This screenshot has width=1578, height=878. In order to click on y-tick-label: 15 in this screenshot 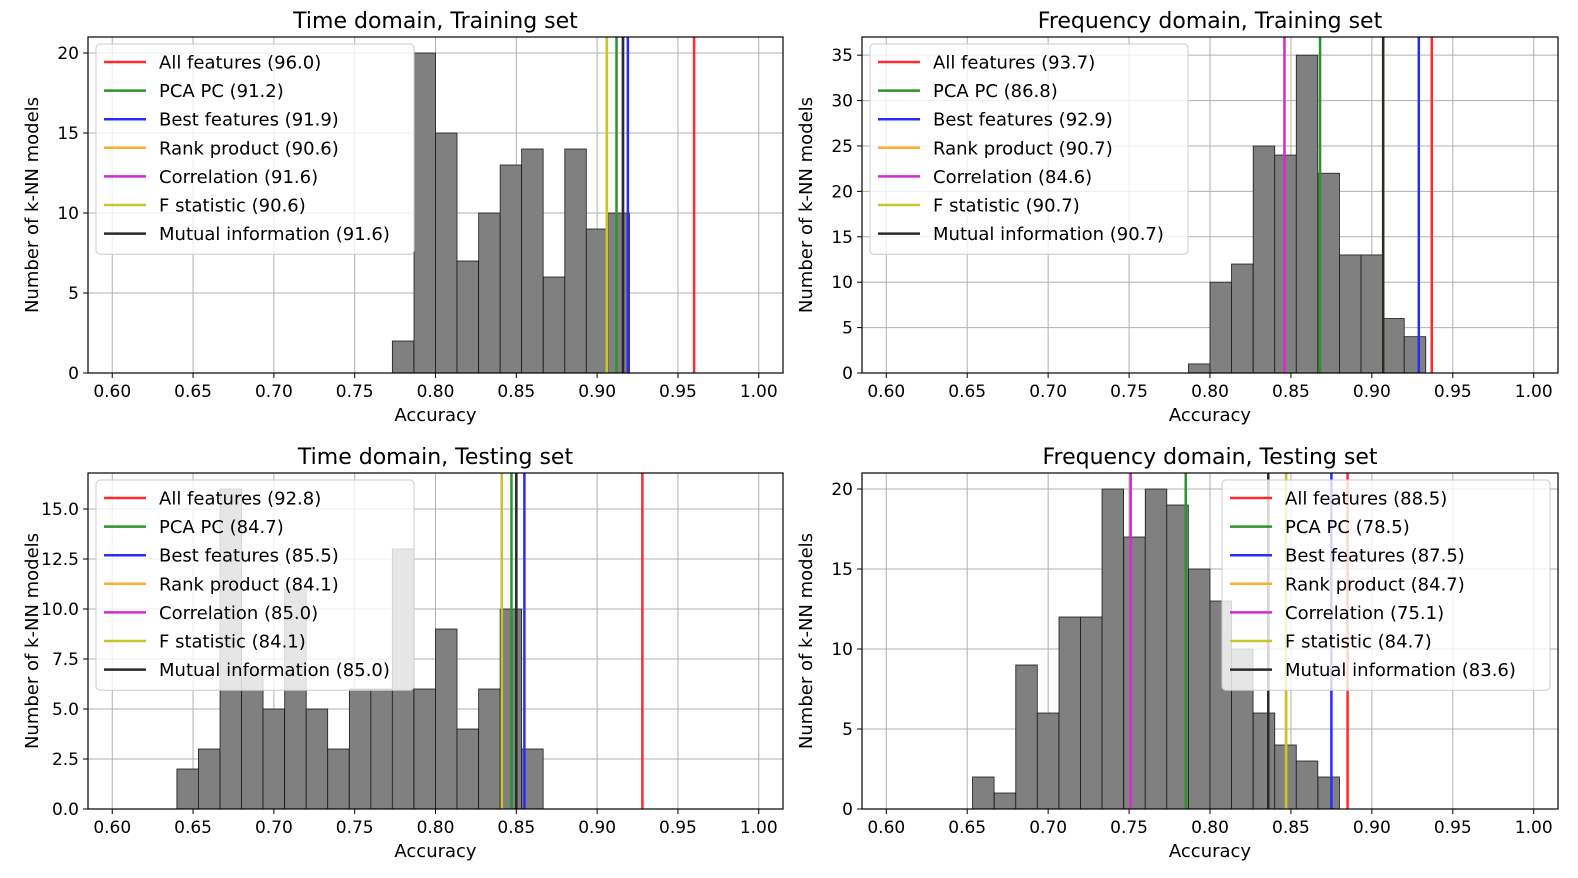, I will do `click(842, 238)`.